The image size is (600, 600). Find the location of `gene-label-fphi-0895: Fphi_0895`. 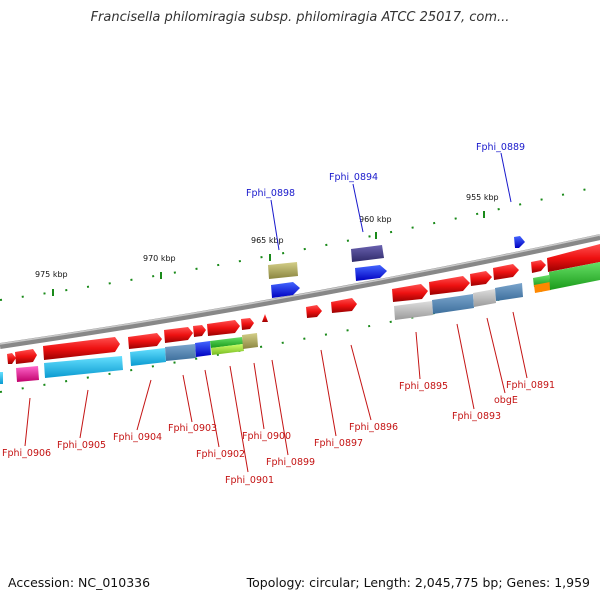

gene-label-fphi-0895: Fphi_0895 is located at coordinates (423, 386).